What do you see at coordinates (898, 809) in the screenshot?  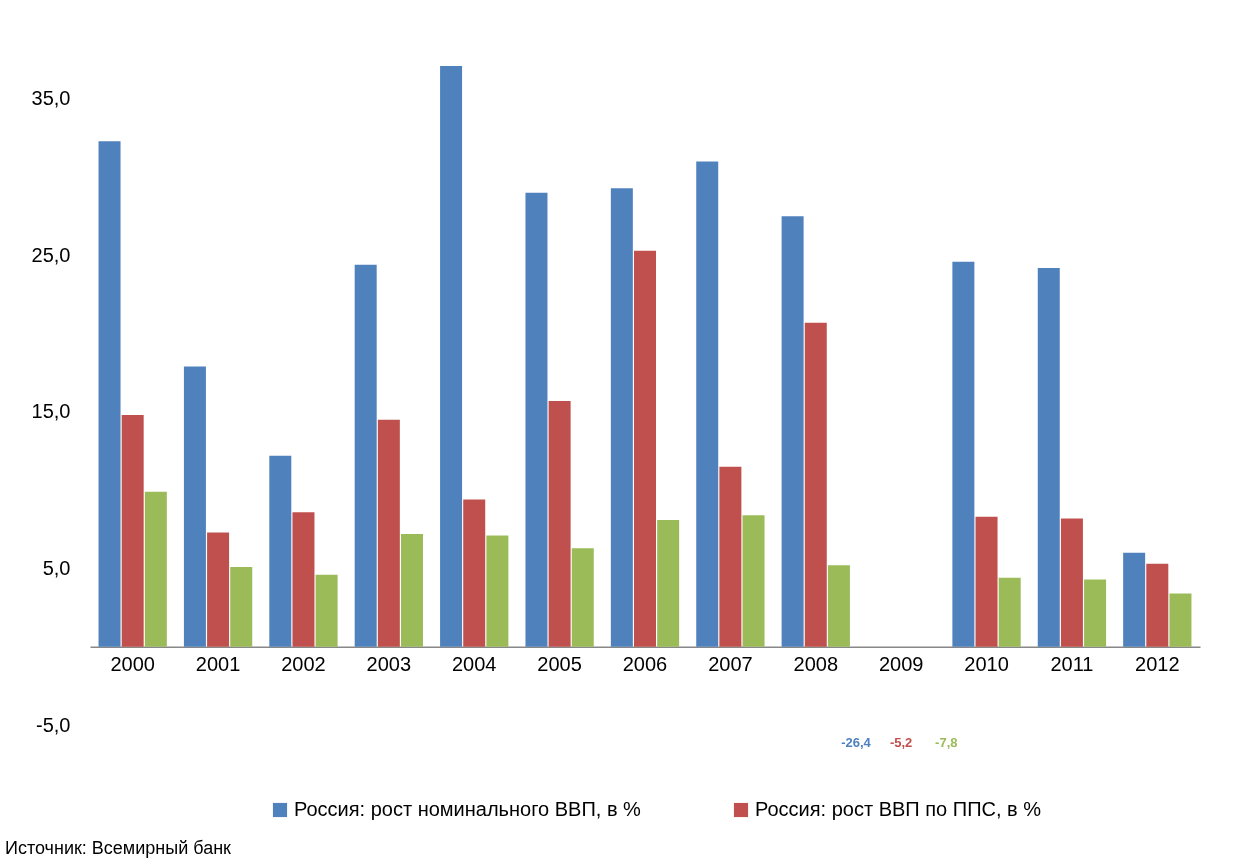 I see `legend-label: Россия: рост ВВП по ППС, в %` at bounding box center [898, 809].